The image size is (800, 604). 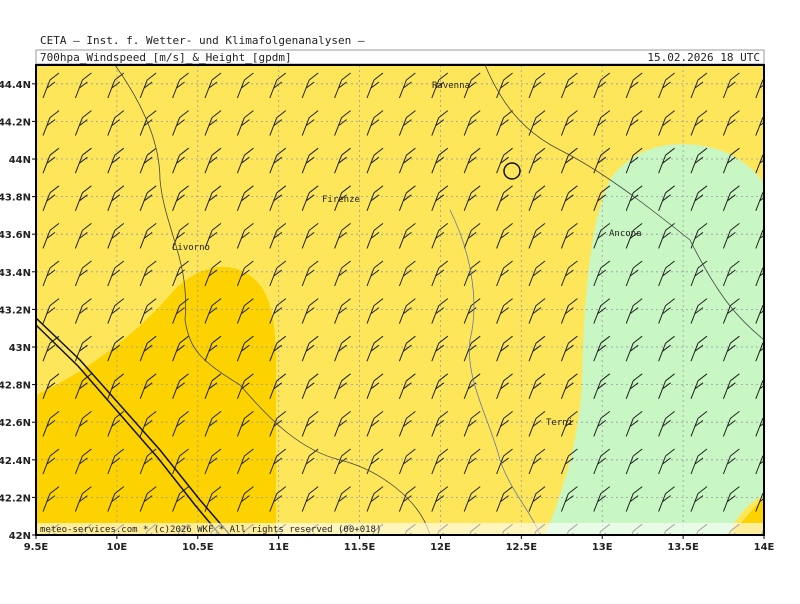 What do you see at coordinates (15, 310) in the screenshot?
I see `lat-label: 43.2N` at bounding box center [15, 310].